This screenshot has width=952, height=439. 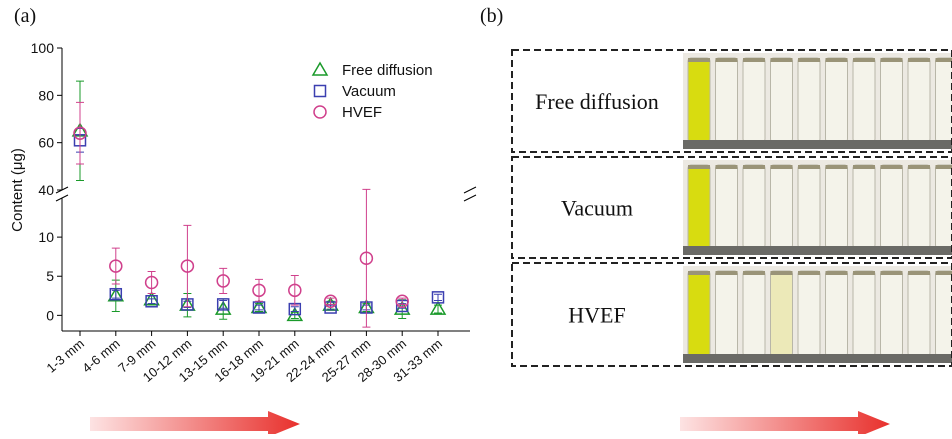 I want to click on legend-label: HVEF, so click(x=362, y=112).